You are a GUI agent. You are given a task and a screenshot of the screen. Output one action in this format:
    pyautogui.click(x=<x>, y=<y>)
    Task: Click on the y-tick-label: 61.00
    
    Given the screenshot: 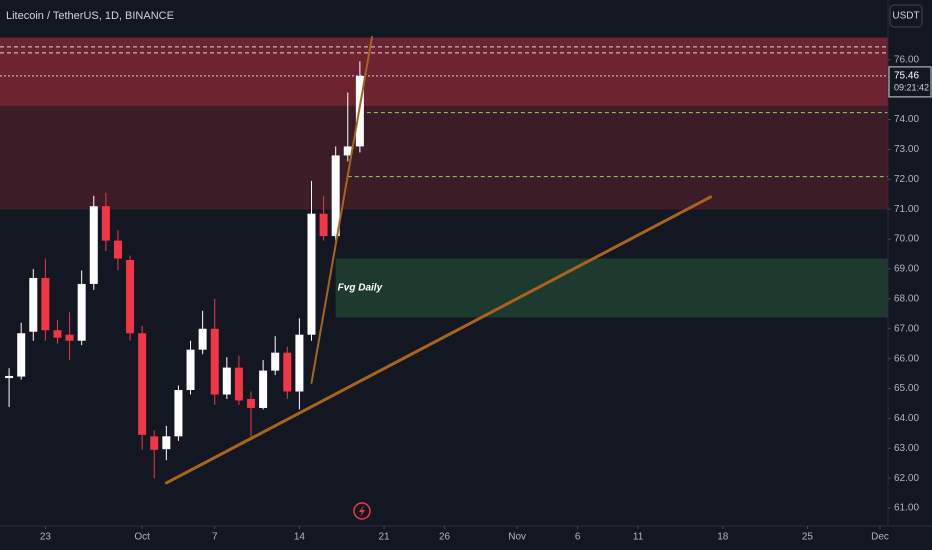 What is the action you would take?
    pyautogui.click(x=906, y=508)
    